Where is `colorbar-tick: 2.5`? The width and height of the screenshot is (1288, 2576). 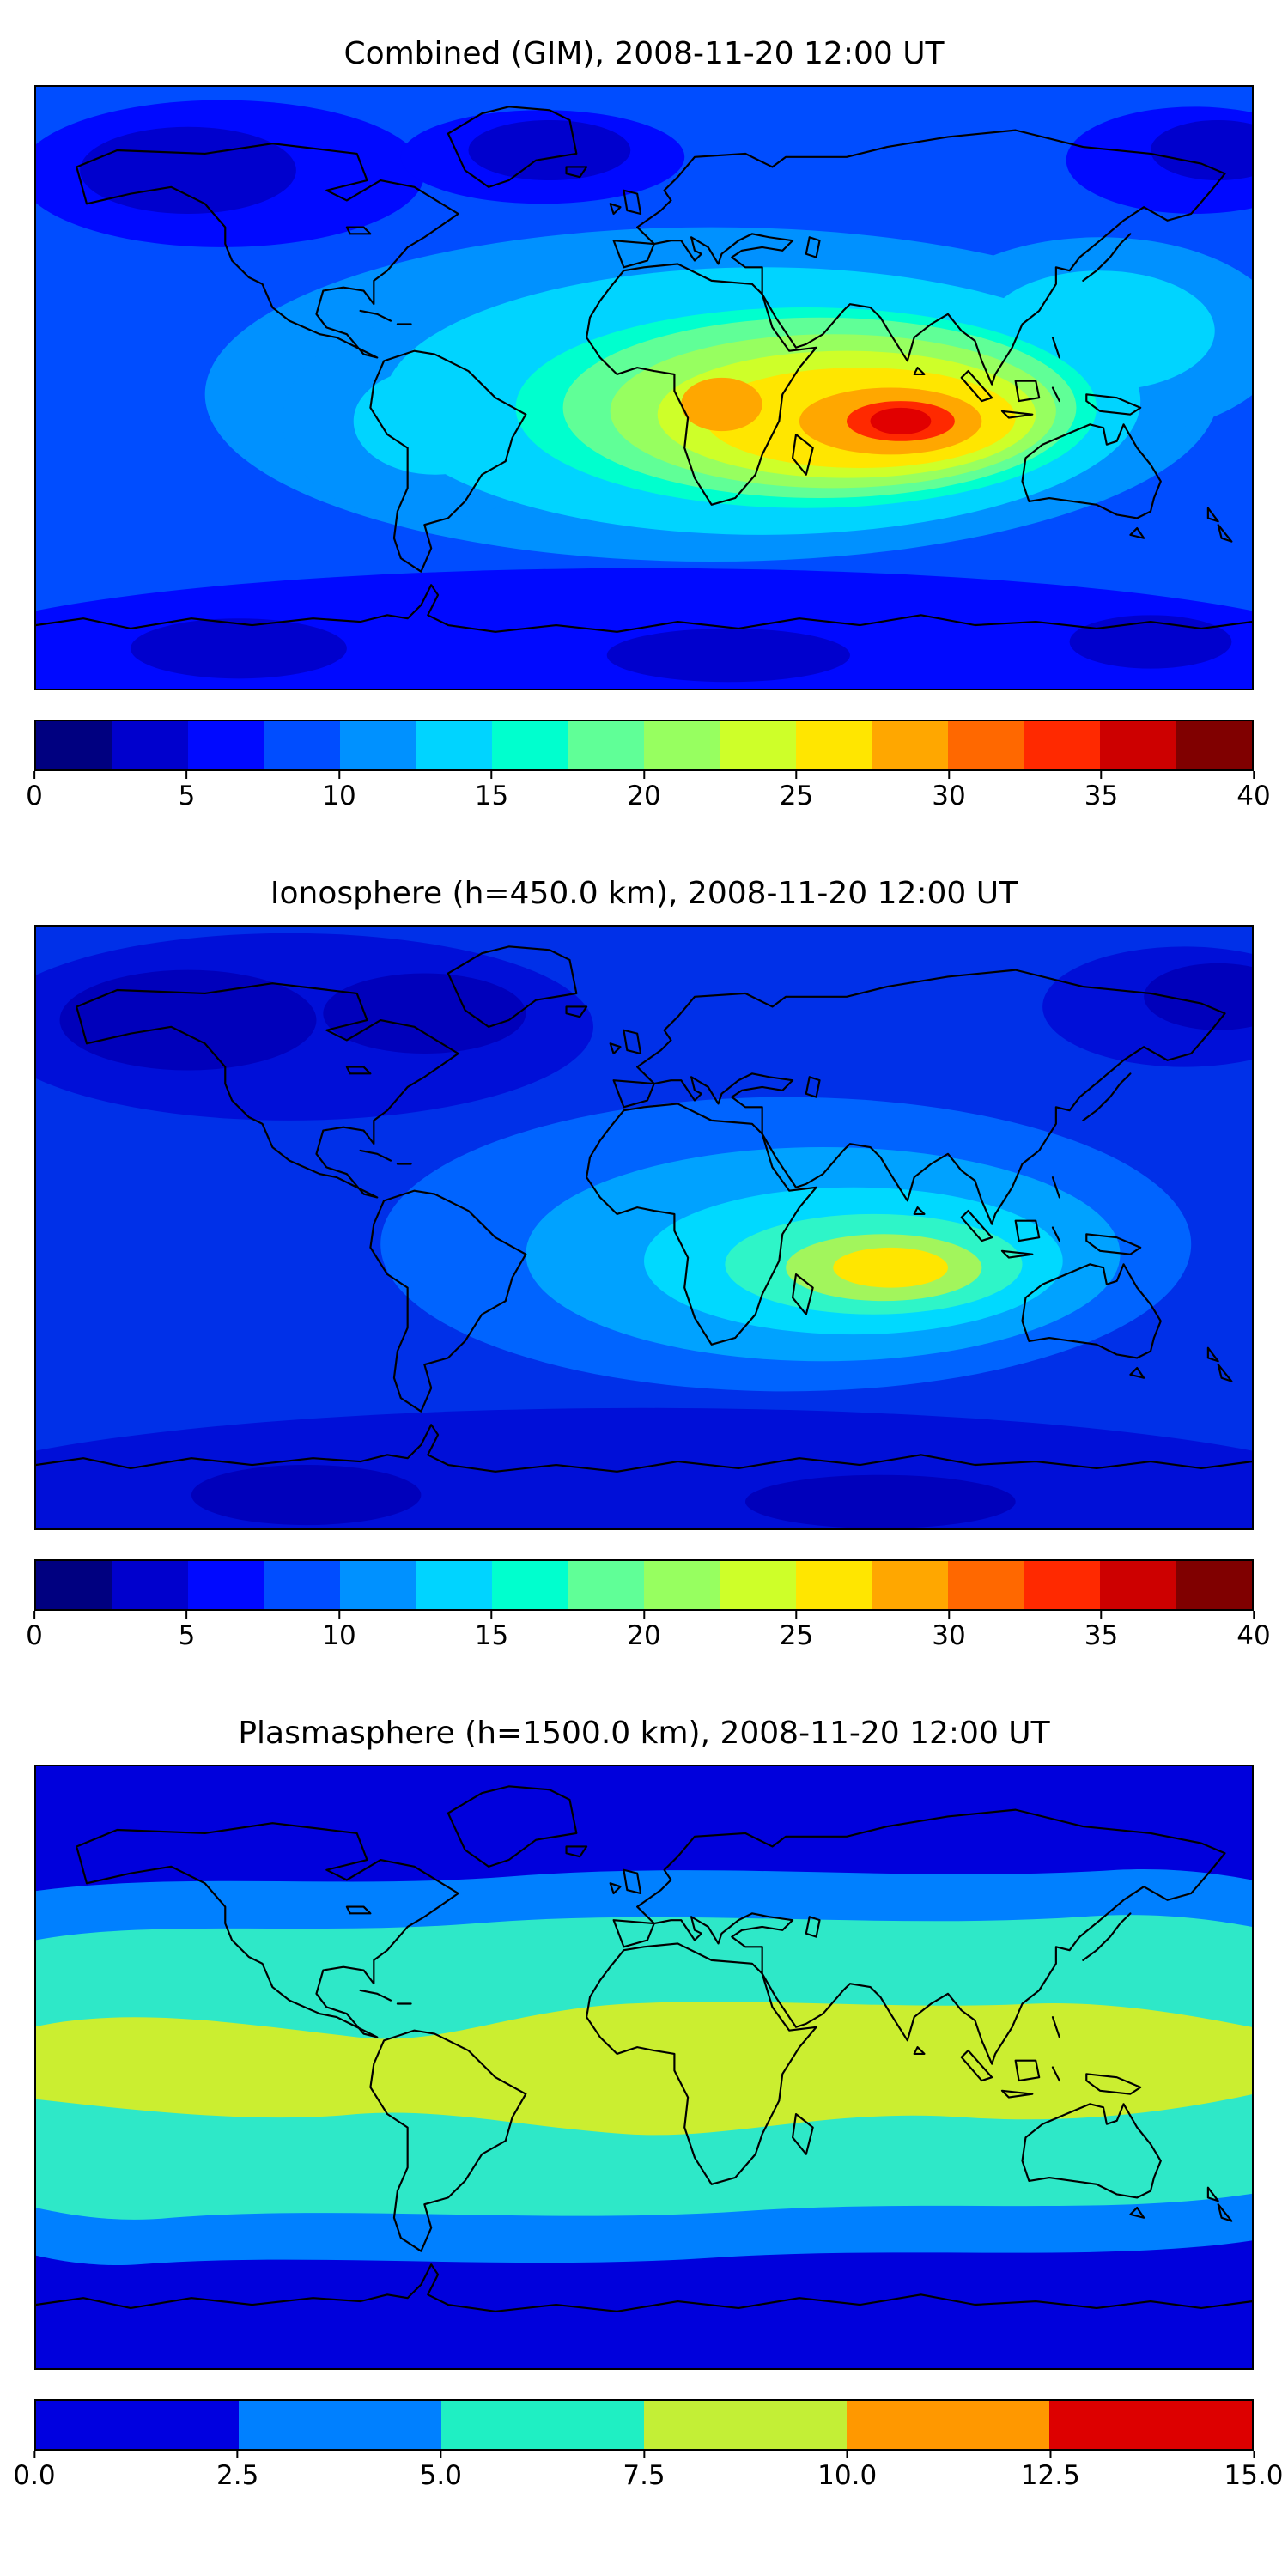 colorbar-tick: 2.5 is located at coordinates (237, 2471).